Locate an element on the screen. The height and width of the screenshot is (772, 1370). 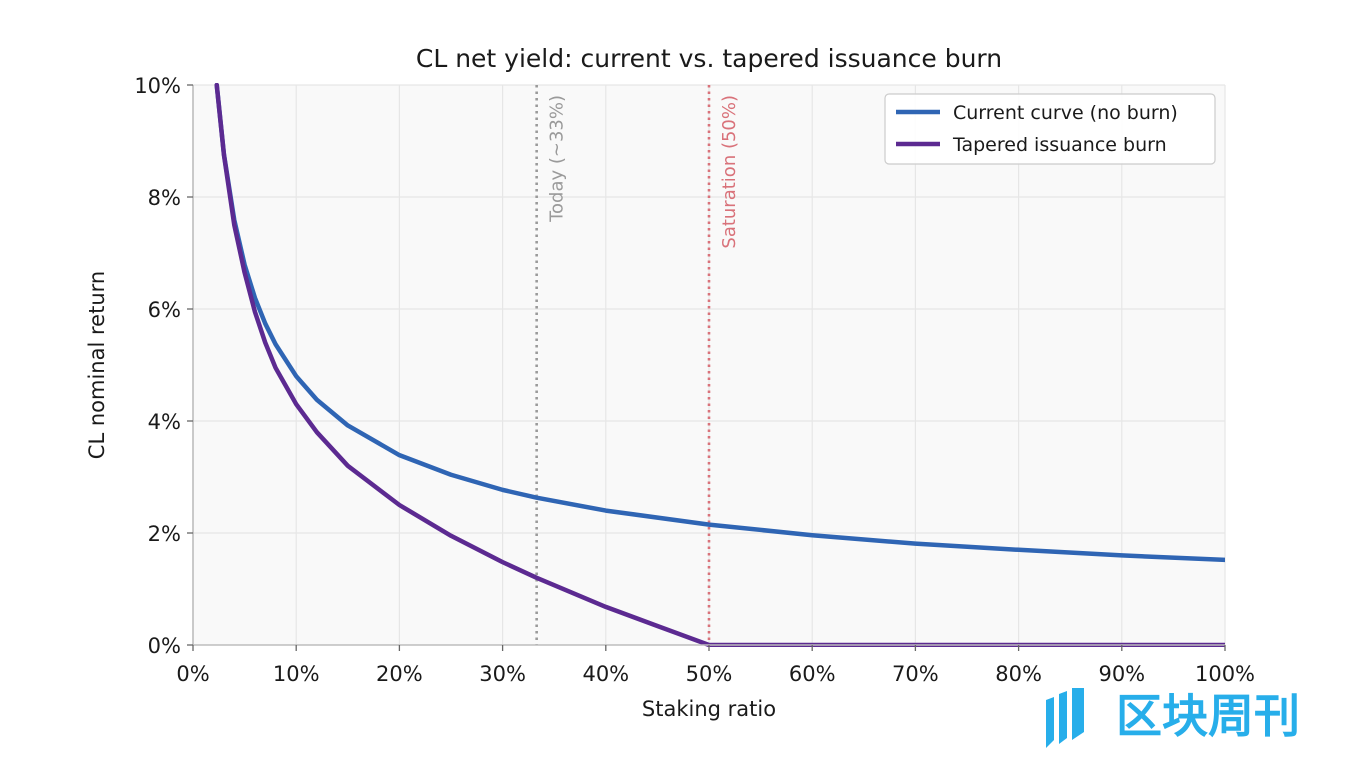
legend-box is located at coordinates (1050, 129).